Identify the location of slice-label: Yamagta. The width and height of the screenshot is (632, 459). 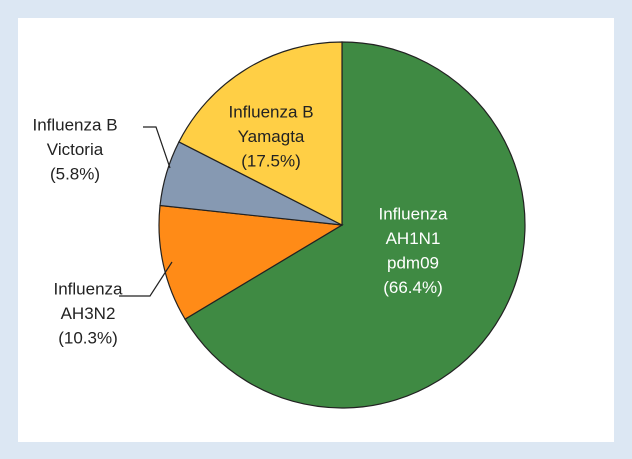
(271, 136).